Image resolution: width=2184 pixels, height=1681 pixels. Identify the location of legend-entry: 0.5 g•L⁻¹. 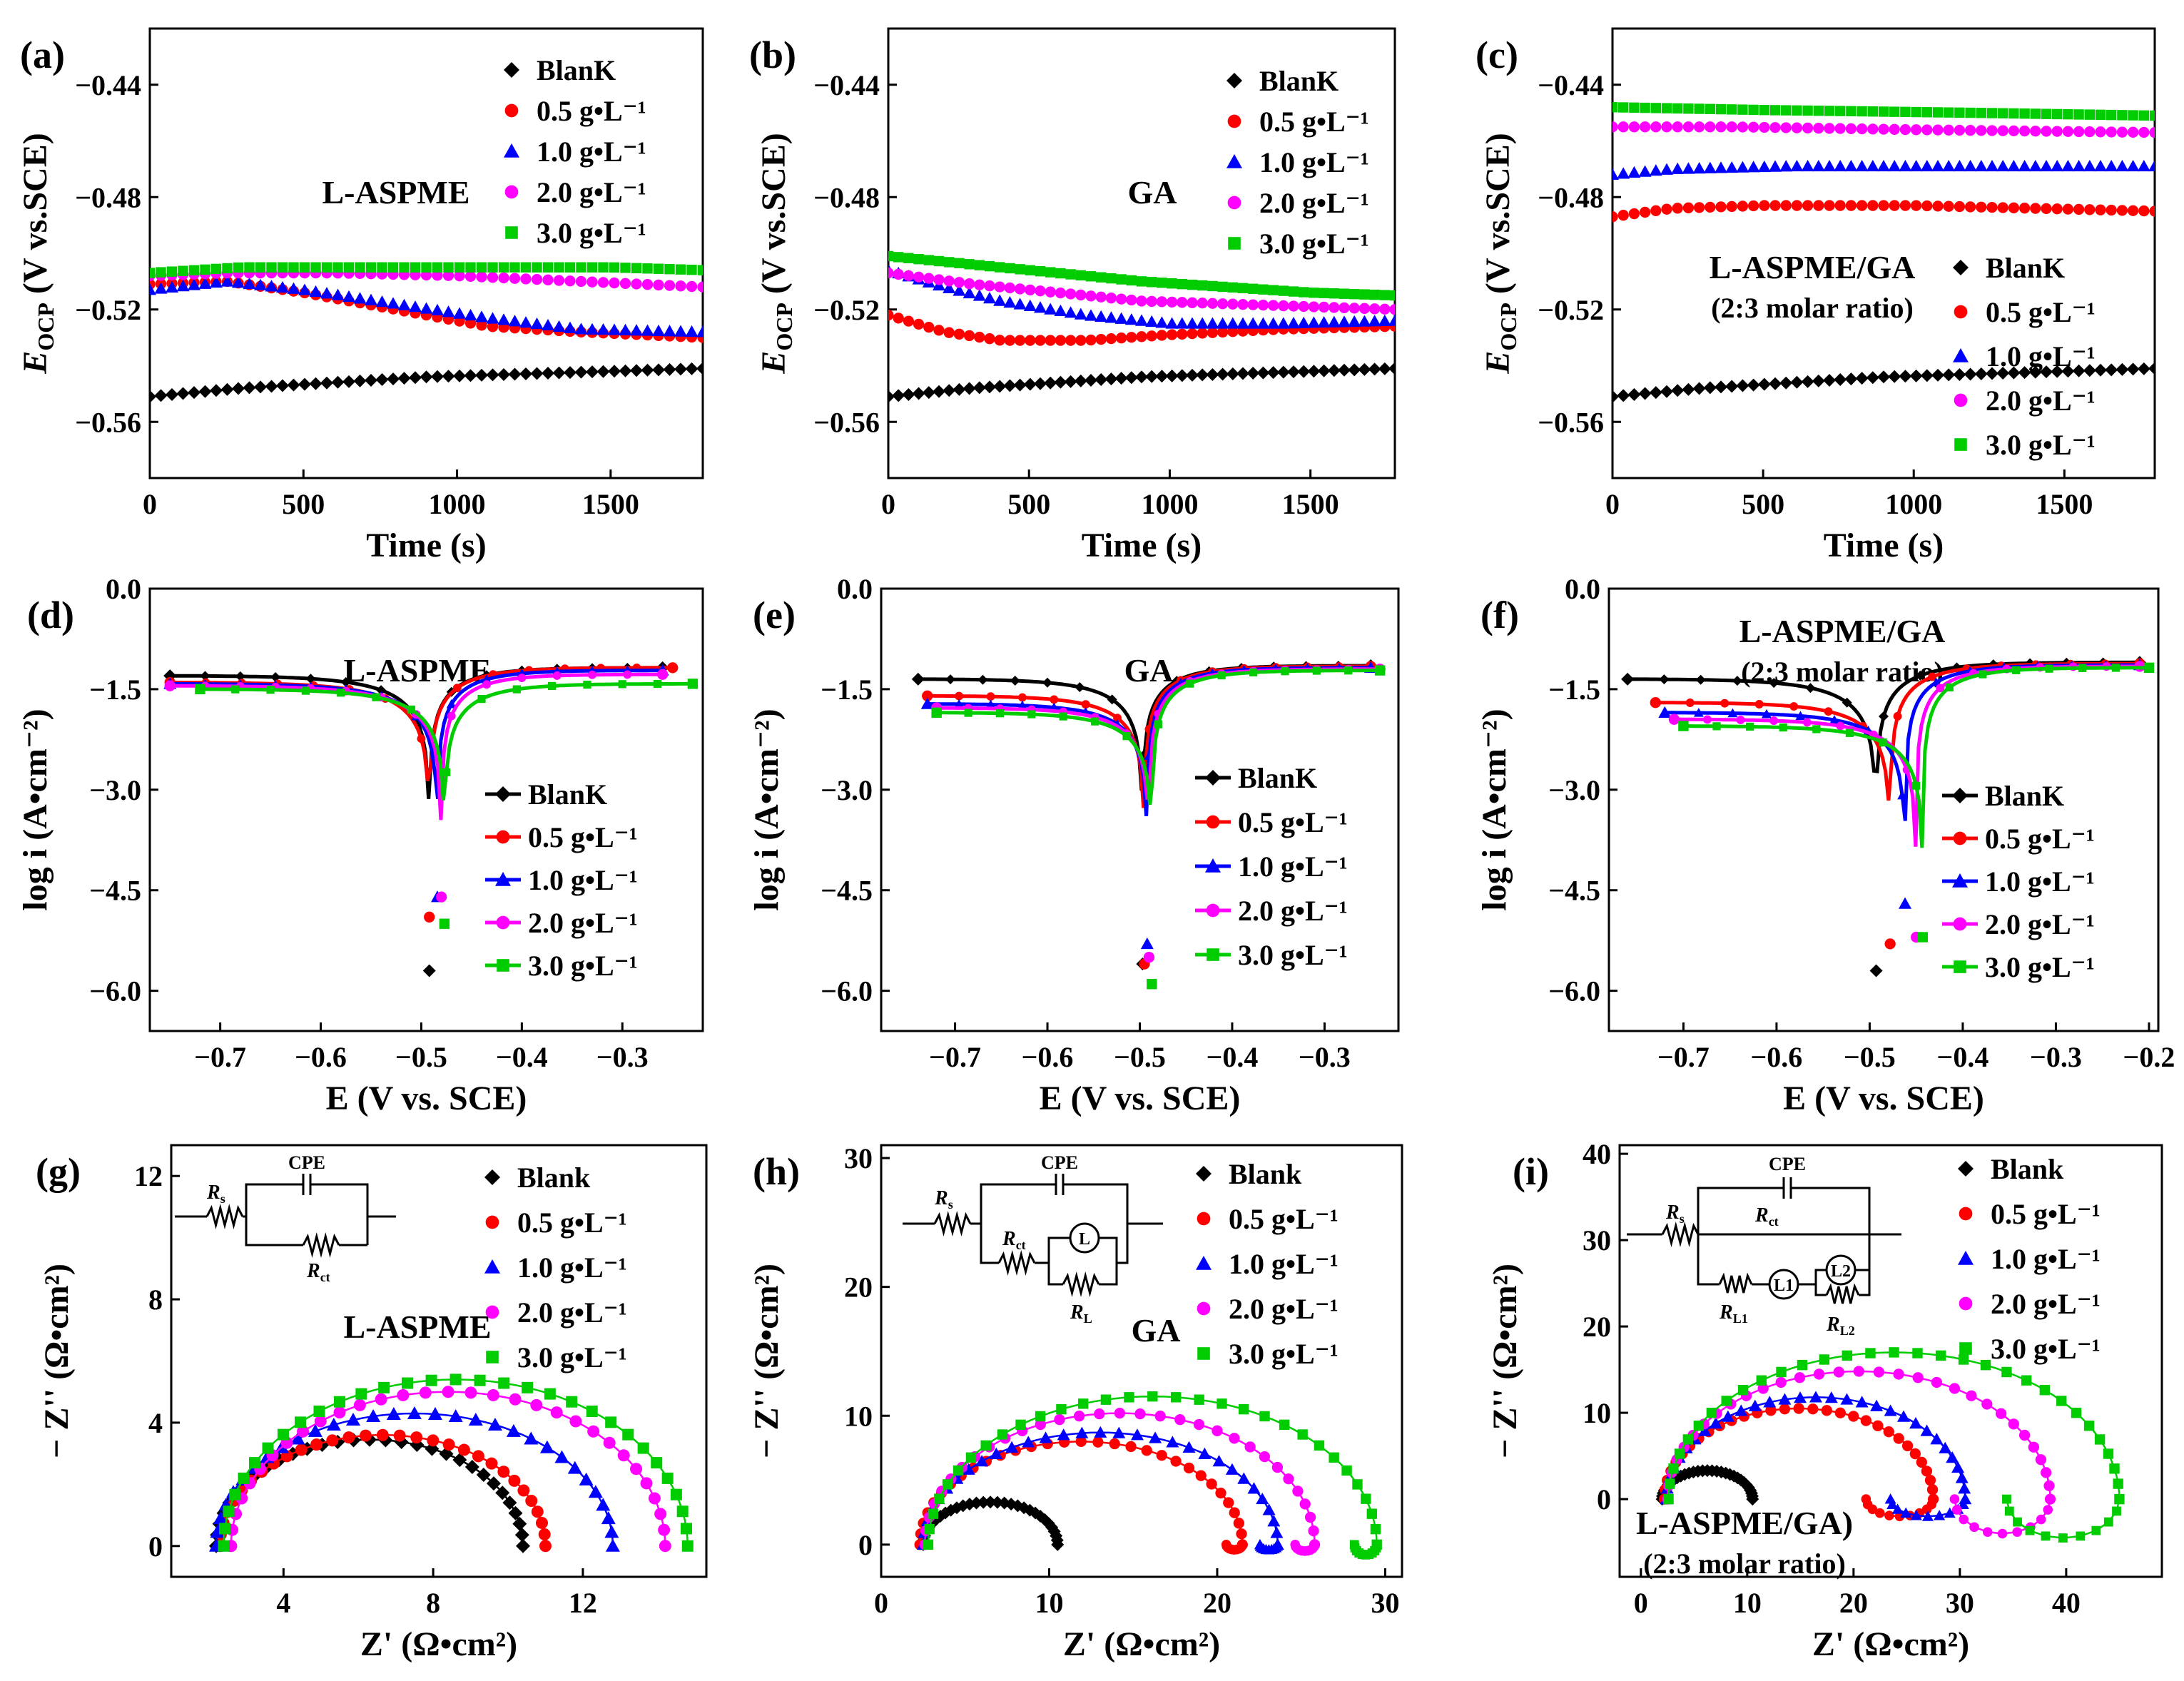
(2046, 1214).